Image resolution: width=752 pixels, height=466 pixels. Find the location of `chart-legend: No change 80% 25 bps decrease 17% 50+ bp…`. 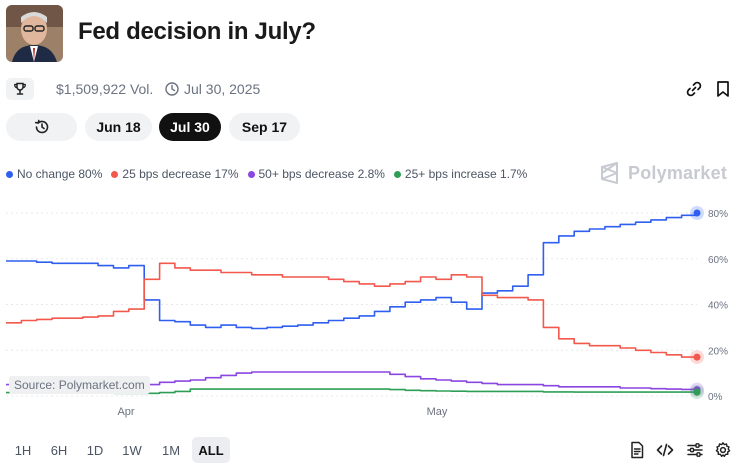

chart-legend: No change 80% 25 bps decrease 17% 50+ bp… is located at coordinates (266, 174).